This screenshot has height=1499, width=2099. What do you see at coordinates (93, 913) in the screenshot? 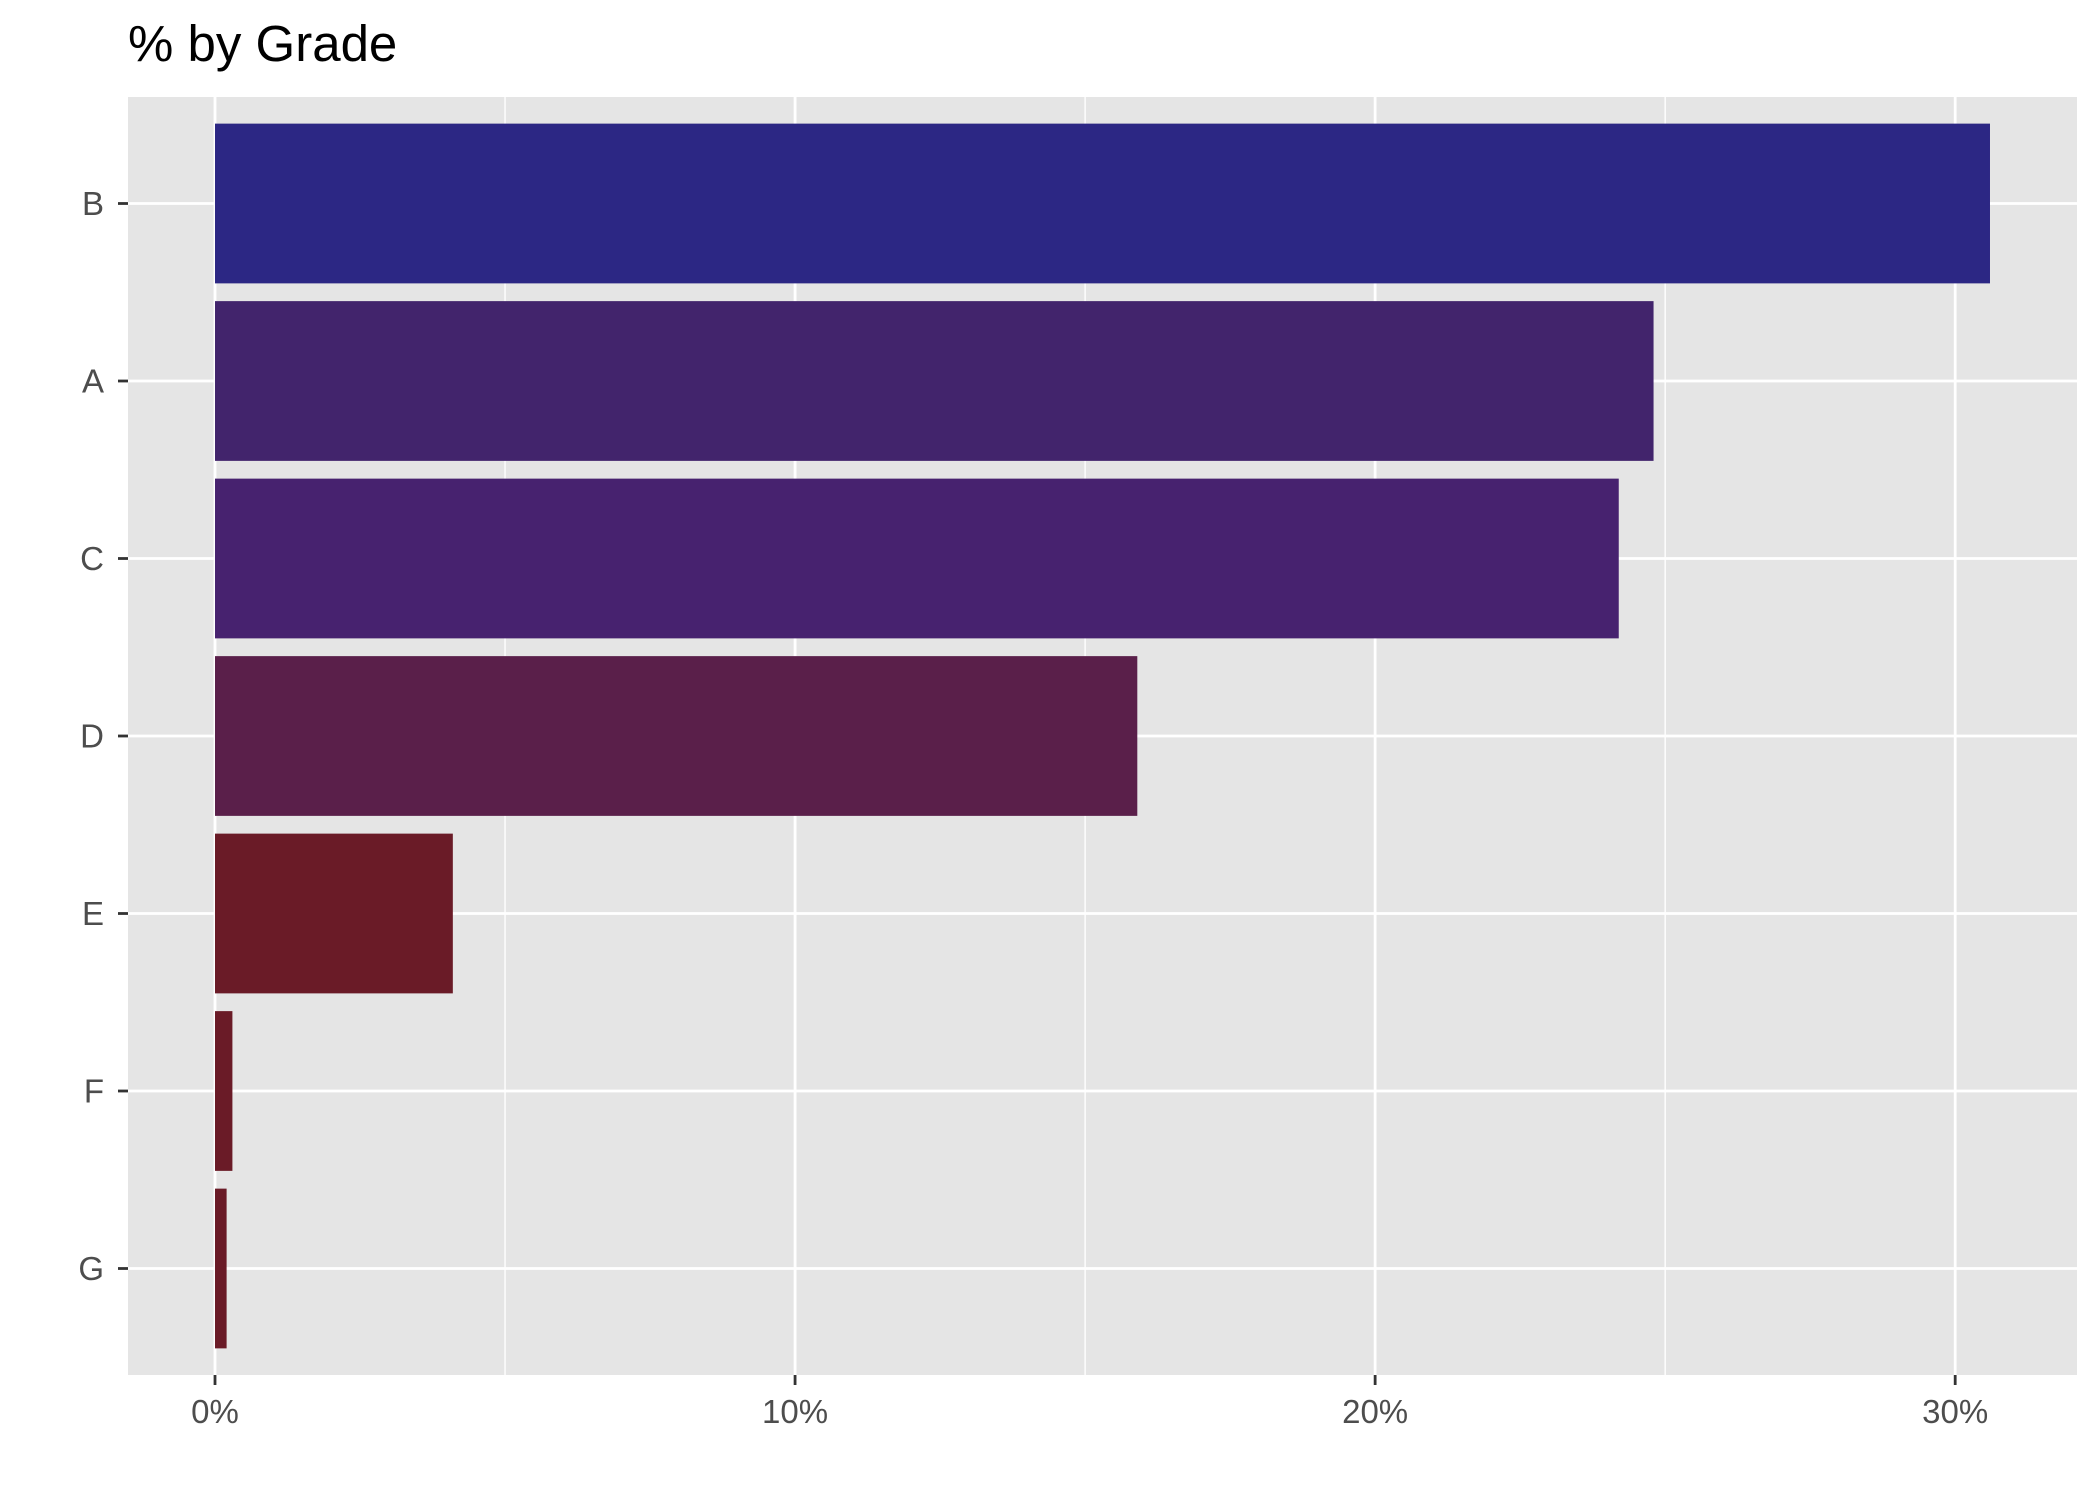
I see `y-tick-label: E` at bounding box center [93, 913].